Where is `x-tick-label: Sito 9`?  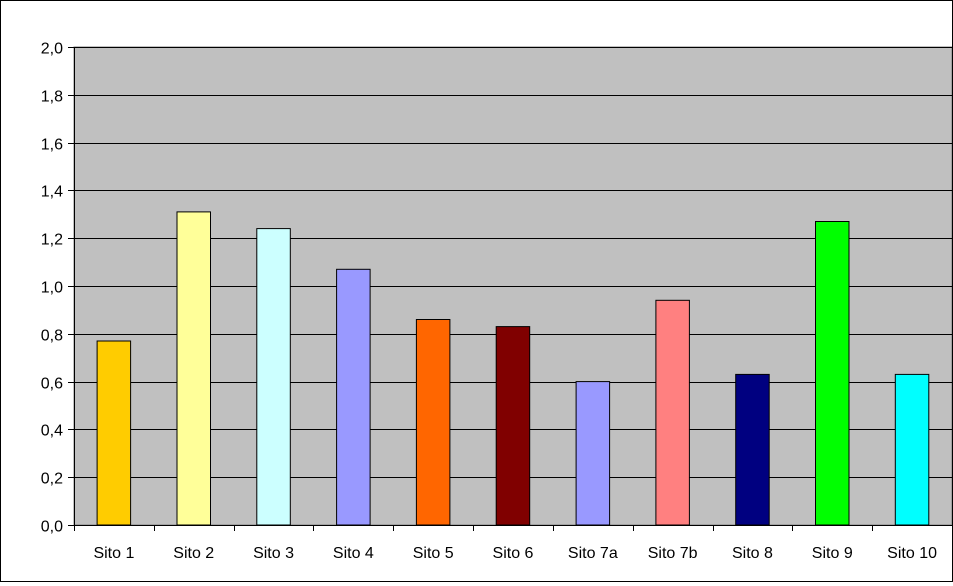 x-tick-label: Sito 9 is located at coordinates (832, 553).